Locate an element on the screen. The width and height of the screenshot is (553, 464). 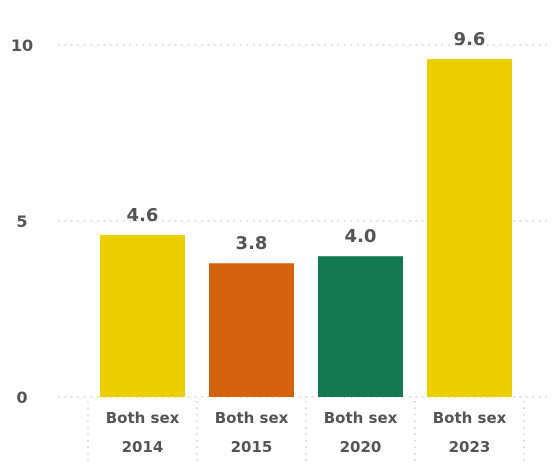
bar-both-sex-2014 is located at coordinates (142, 316).